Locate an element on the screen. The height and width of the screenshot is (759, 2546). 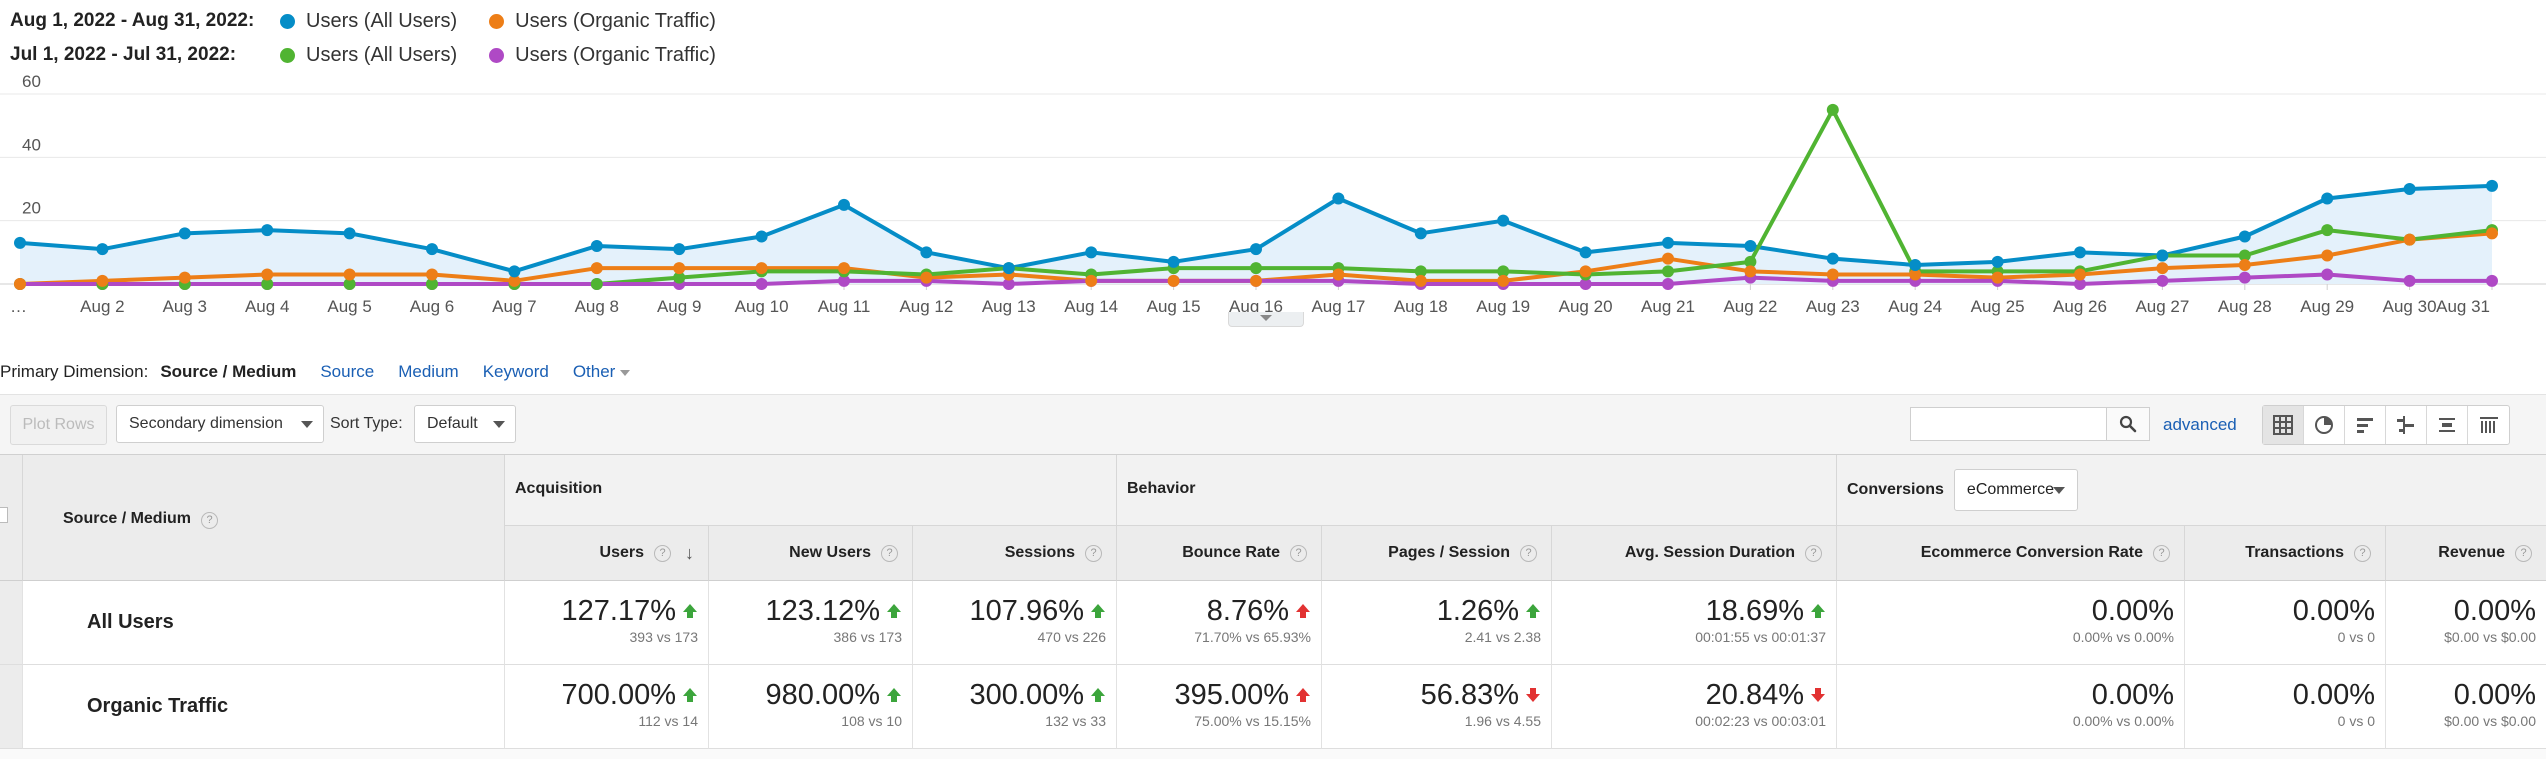
table-cell: 1.26% 2.41 vs 2.38 is located at coordinates (1436, 623).